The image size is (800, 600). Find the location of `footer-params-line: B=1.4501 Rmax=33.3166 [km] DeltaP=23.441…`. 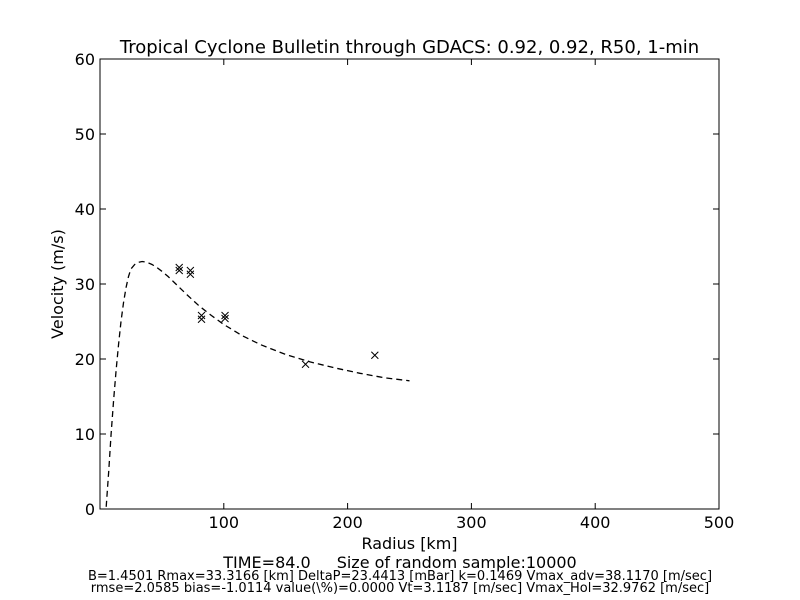

footer-params-line: B=1.4501 Rmax=33.3166 [km] DeltaP=23.441… is located at coordinates (400, 576).